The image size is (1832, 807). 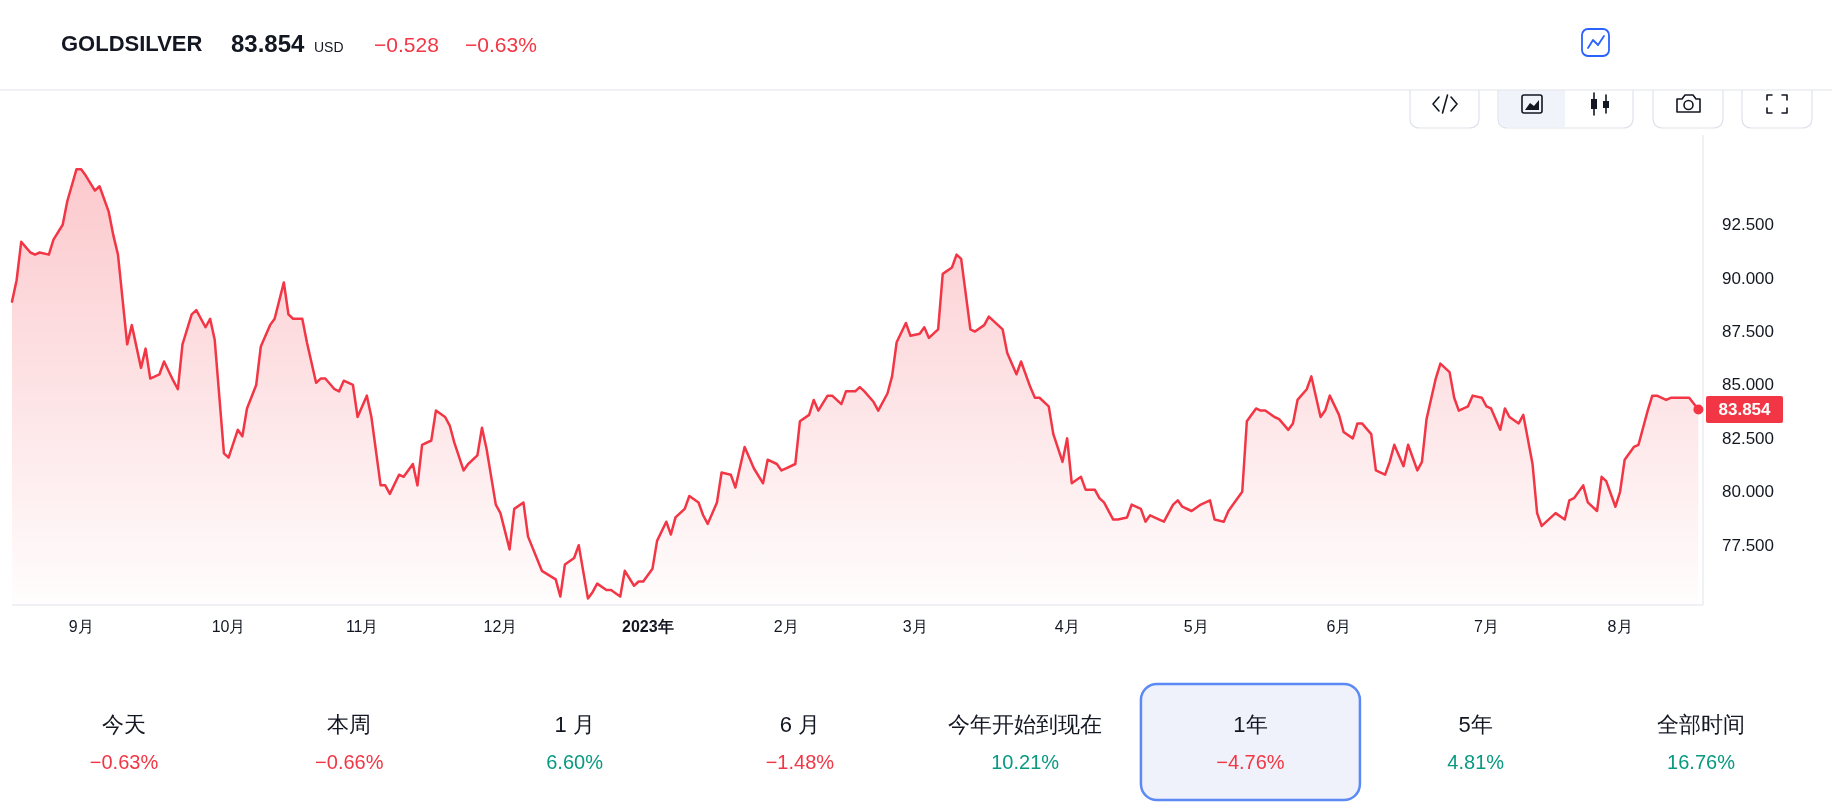 I want to click on category-label: 6 月, so click(x=800, y=724).